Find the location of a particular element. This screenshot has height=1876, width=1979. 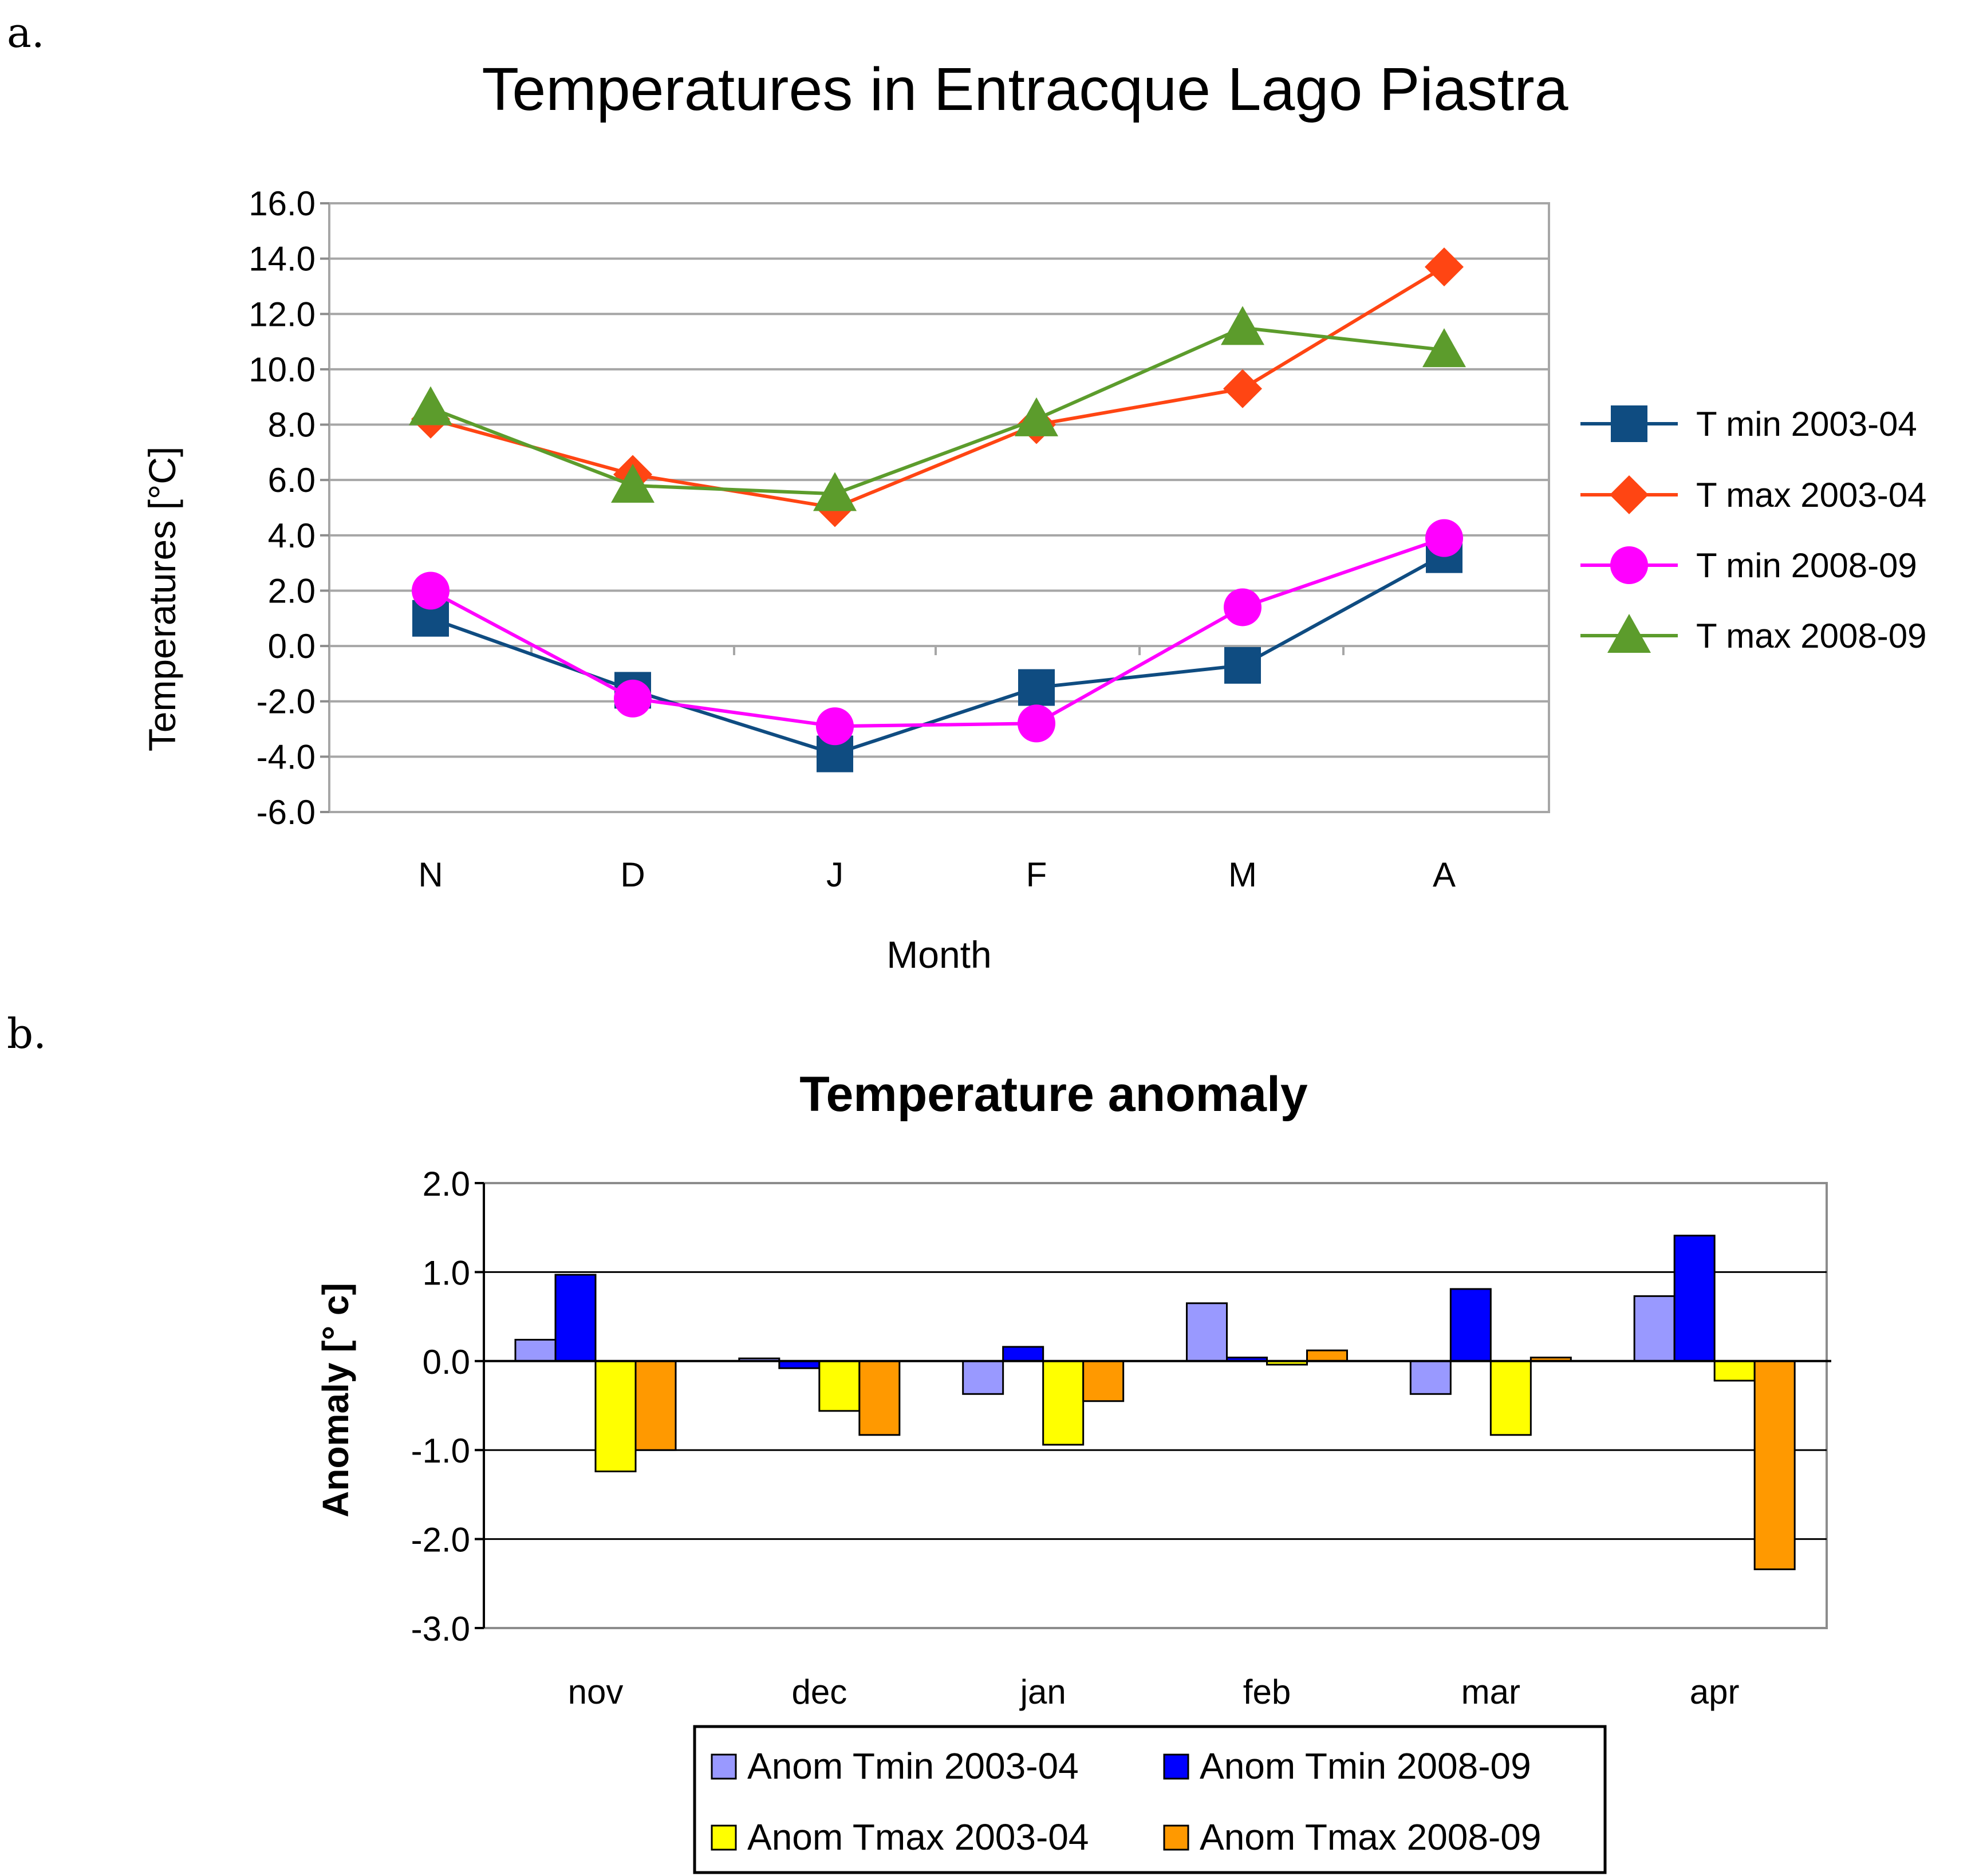

chart-a-legend-item: T max 2003-04 is located at coordinates (1753, 494).